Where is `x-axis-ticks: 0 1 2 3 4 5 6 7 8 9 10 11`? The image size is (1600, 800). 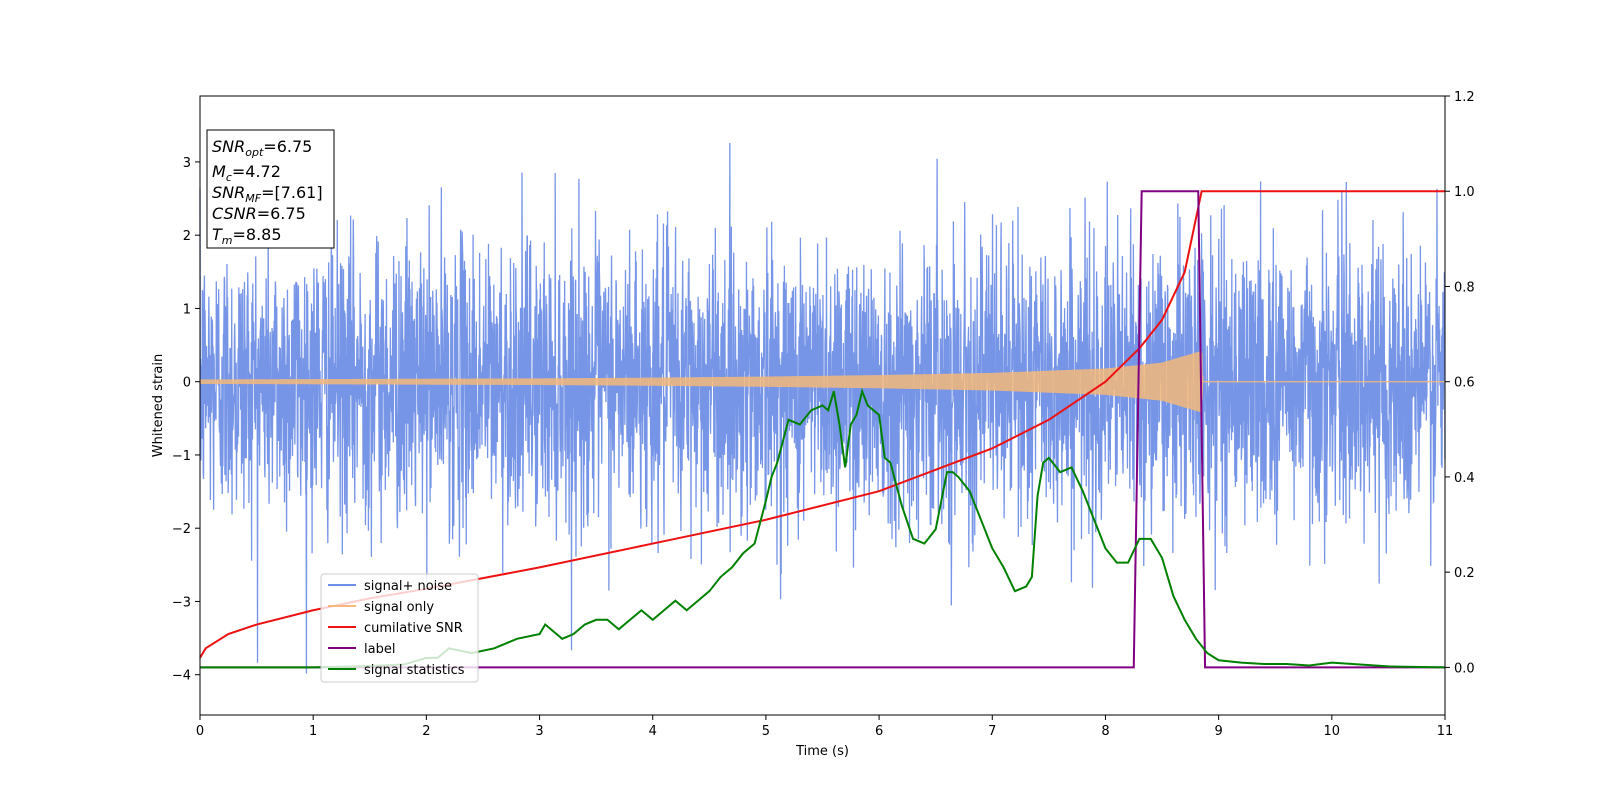
x-axis-ticks: 0 1 2 3 4 5 6 7 8 9 10 11 is located at coordinates (824, 727).